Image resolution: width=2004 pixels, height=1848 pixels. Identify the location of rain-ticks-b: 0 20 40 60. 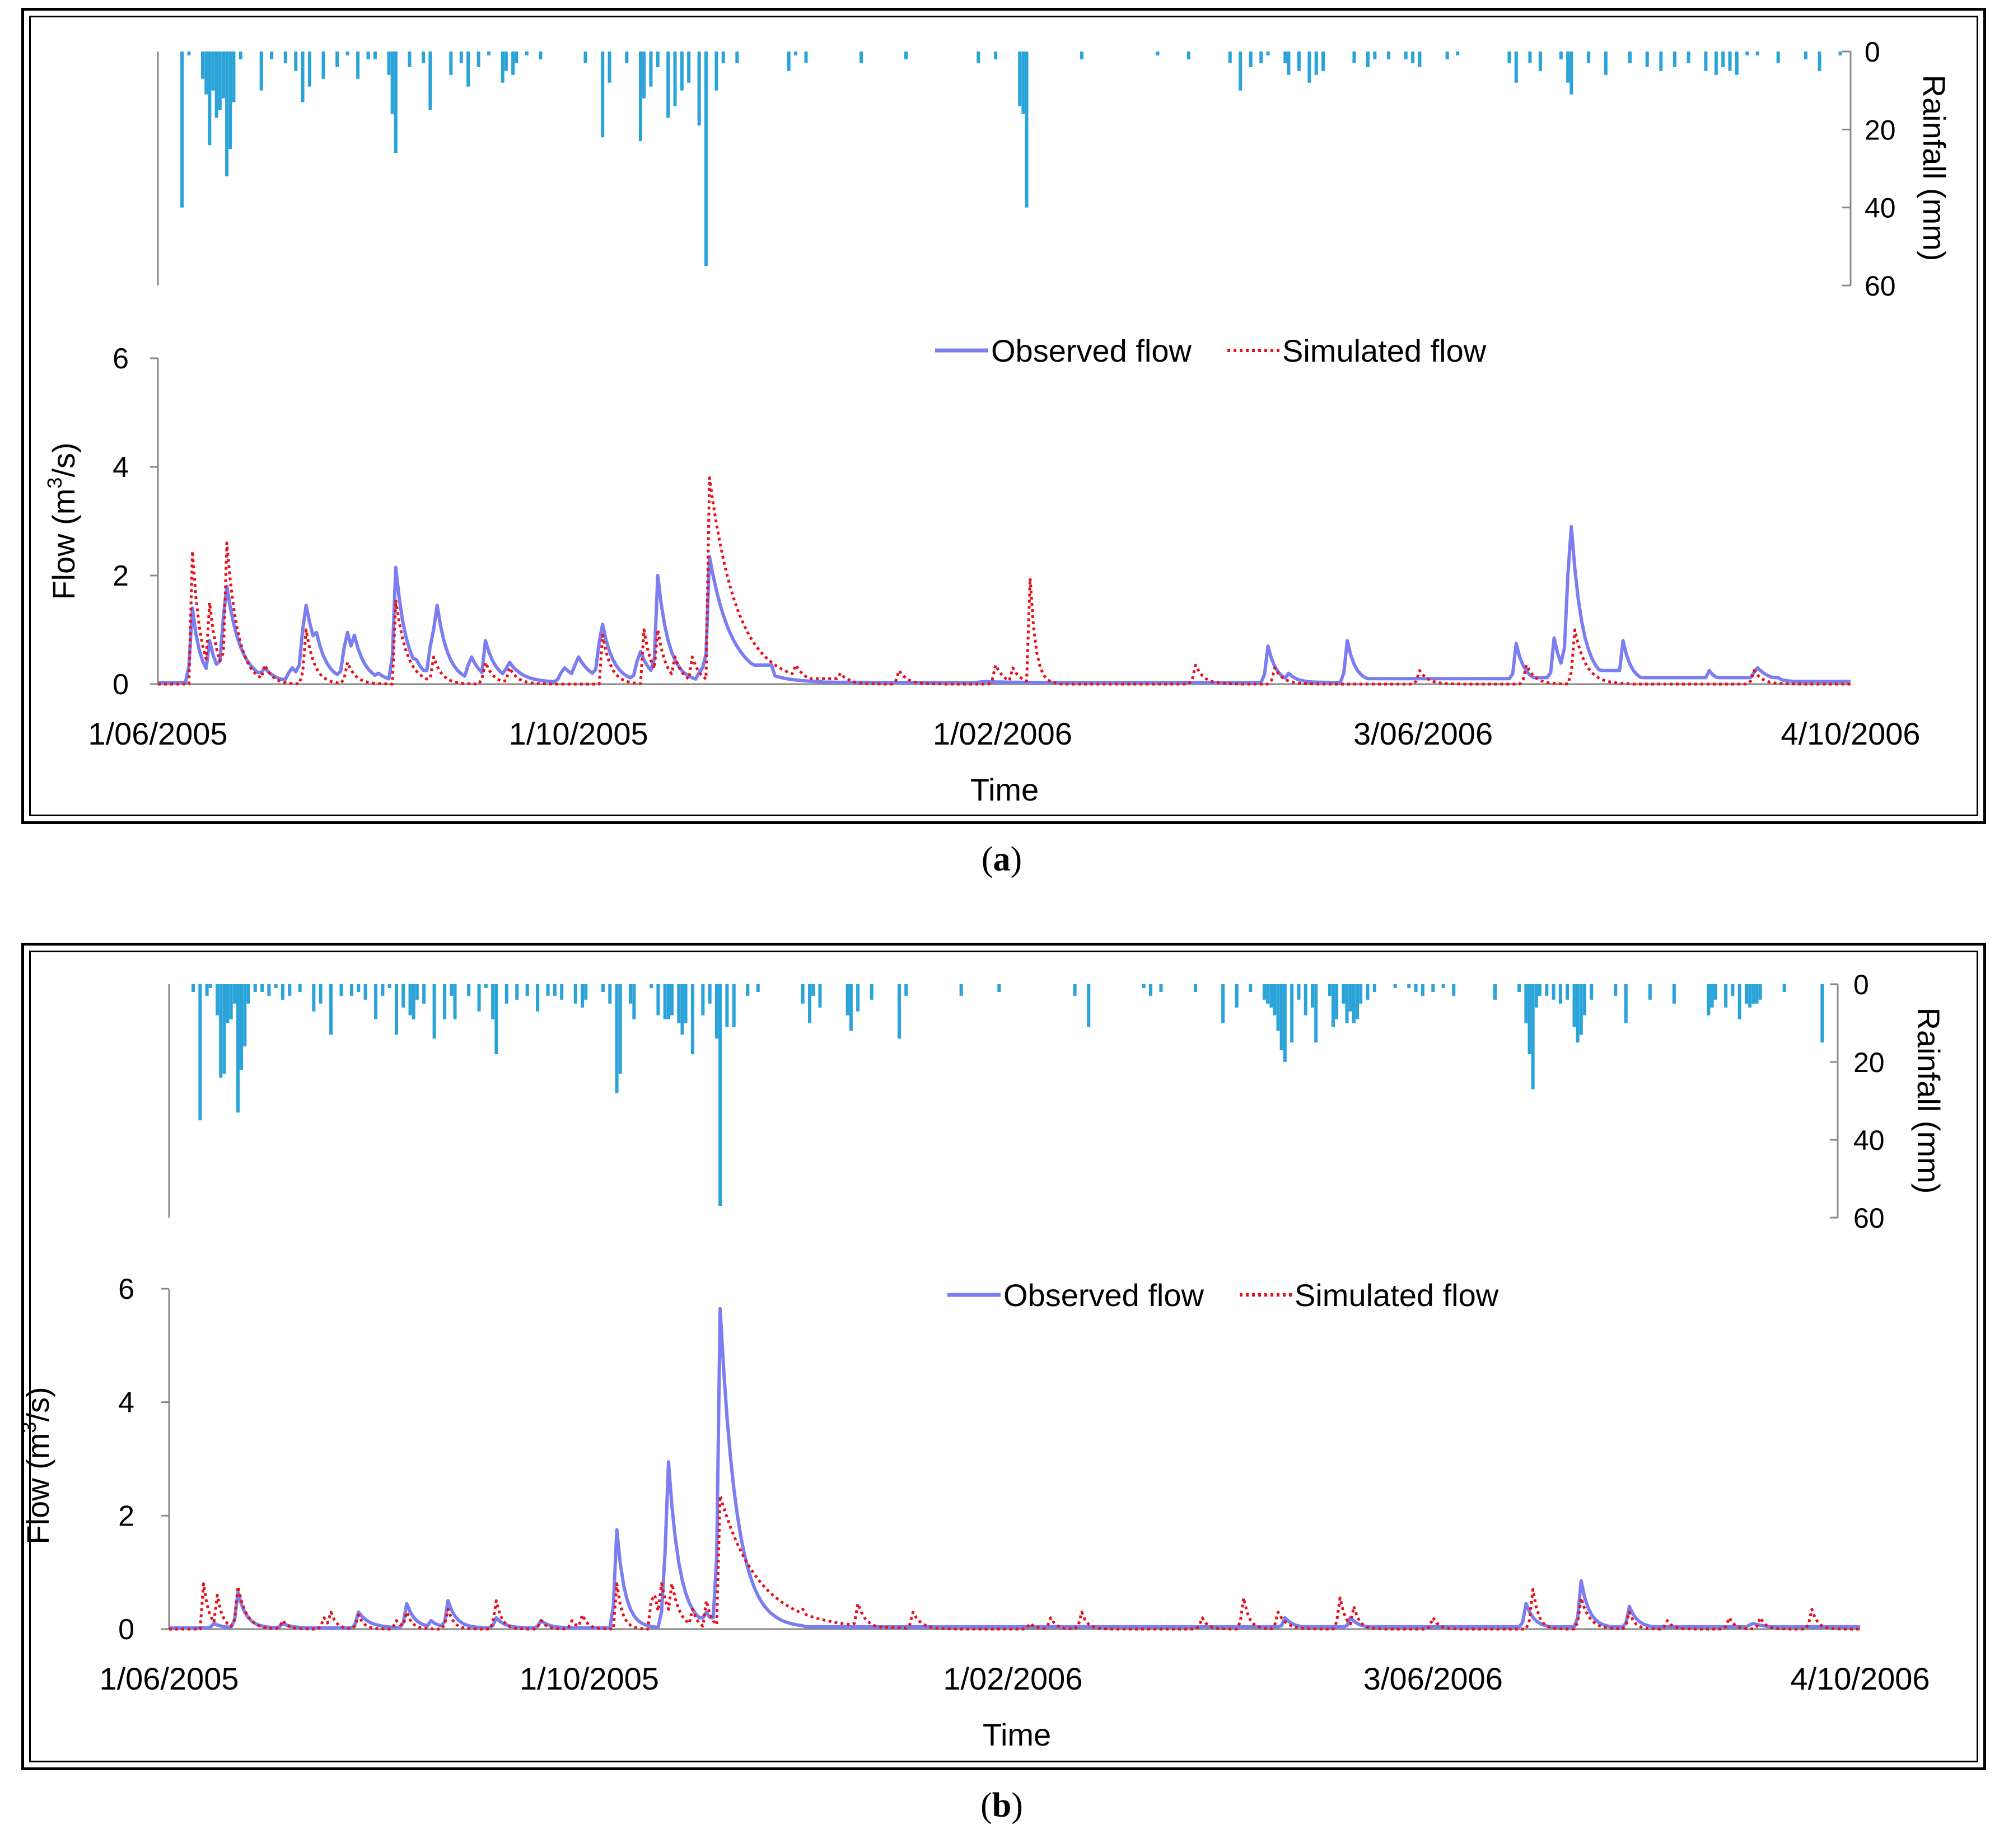
(1857, 1101).